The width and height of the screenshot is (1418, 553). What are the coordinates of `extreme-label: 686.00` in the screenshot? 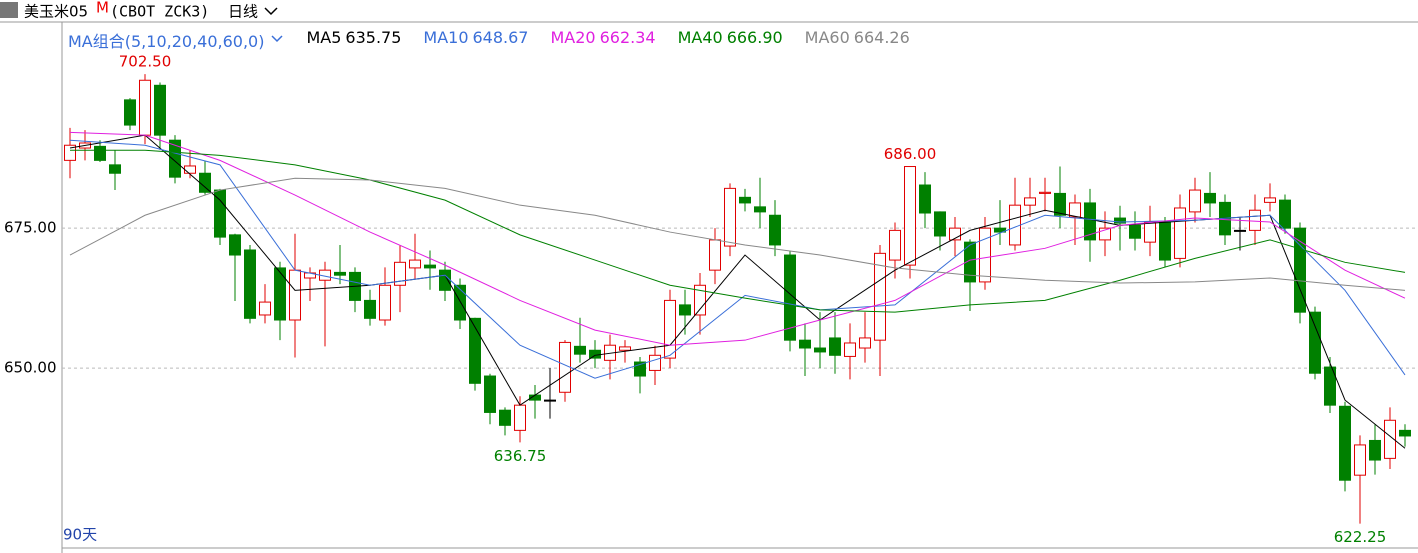 It's located at (910, 154).